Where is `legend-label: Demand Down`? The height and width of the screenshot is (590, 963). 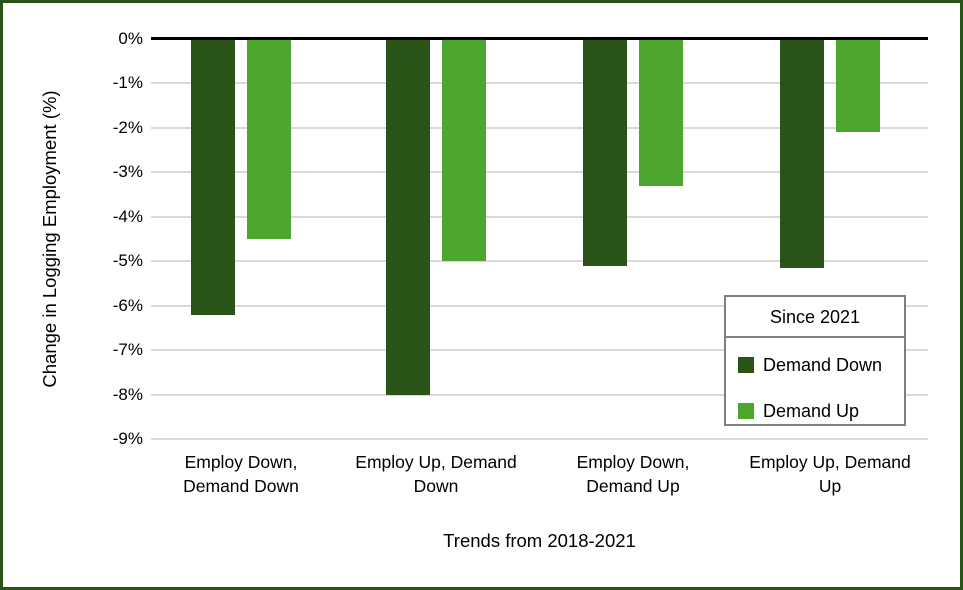
legend-label: Demand Down is located at coordinates (823, 364).